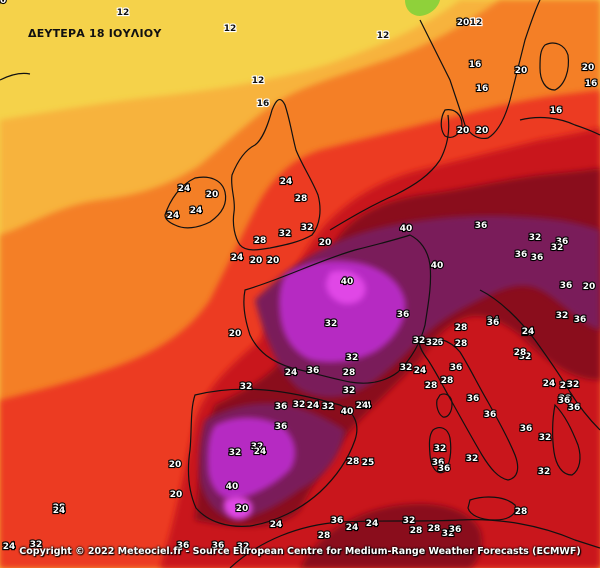  Describe the element at coordinates (391, 535) in the screenshot. I see `band-32-south` at that location.